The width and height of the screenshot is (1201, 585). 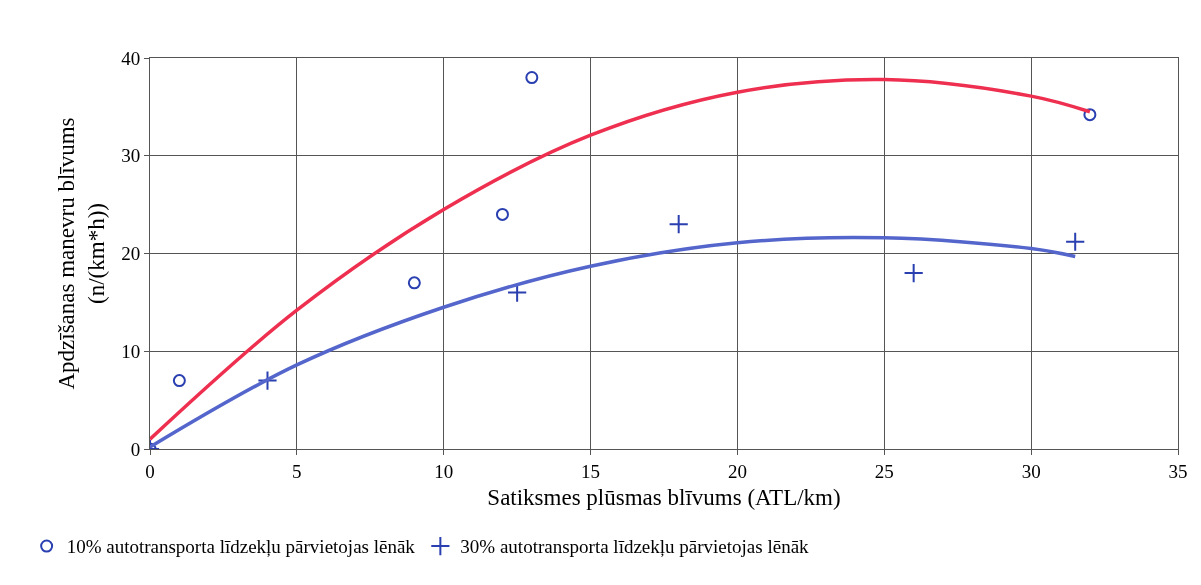 What do you see at coordinates (737, 471) in the screenshot?
I see `x-tick-label: 20` at bounding box center [737, 471].